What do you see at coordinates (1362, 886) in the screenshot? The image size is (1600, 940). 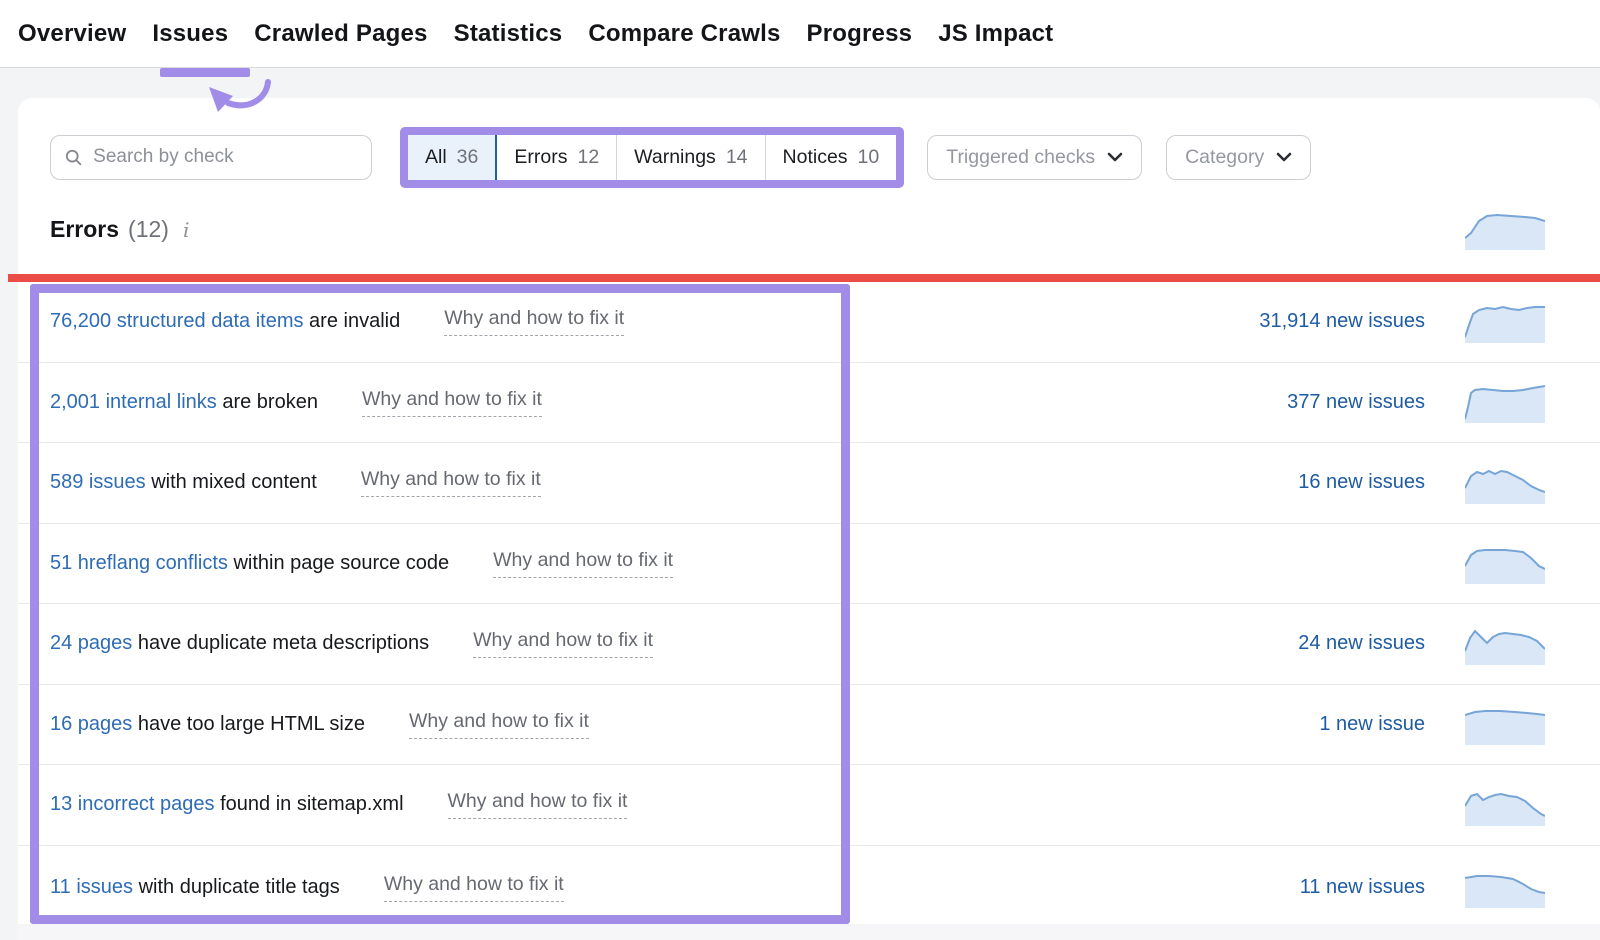 I see `new-issues-link: 11 new issues` at bounding box center [1362, 886].